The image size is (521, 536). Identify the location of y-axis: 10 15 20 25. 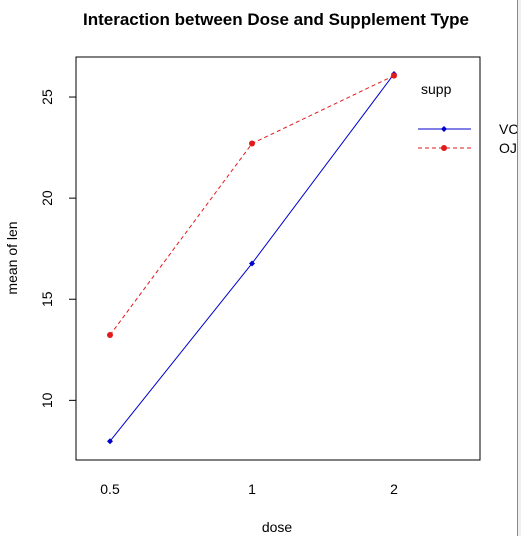
(57, 248).